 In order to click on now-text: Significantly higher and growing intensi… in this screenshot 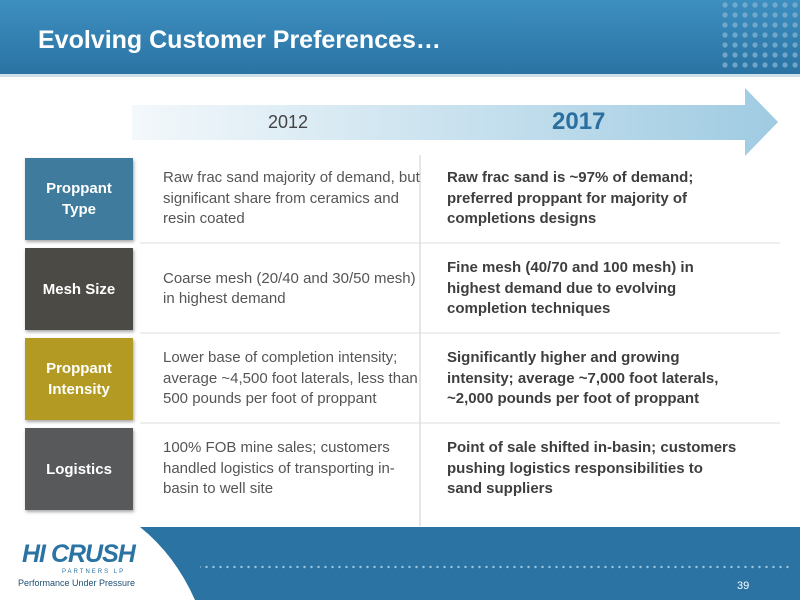, I will do `click(583, 378)`.